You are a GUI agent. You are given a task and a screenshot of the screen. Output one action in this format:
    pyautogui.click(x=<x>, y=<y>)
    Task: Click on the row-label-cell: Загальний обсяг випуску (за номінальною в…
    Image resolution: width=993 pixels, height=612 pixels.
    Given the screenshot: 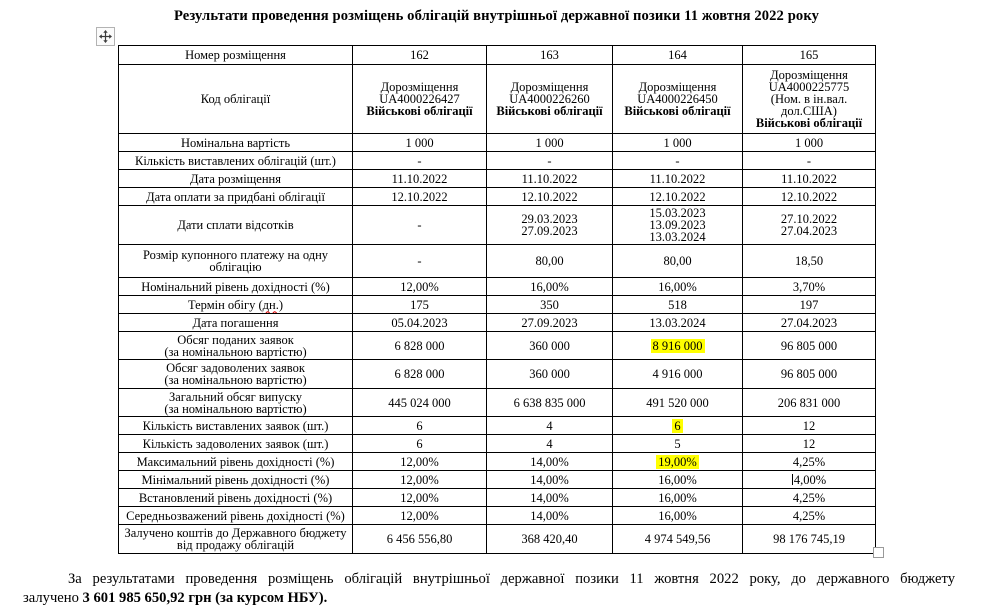 What is the action you would take?
    pyautogui.click(x=235, y=402)
    